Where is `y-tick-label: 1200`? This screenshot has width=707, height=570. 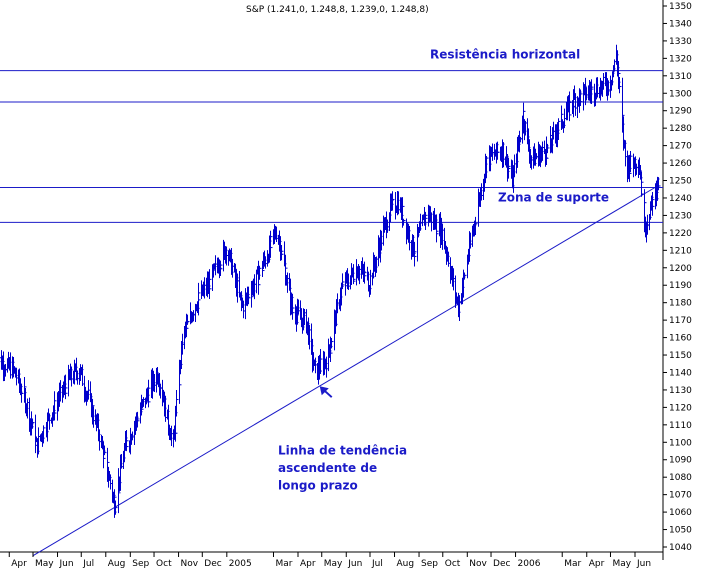 y-tick-label: 1200 is located at coordinates (680, 269).